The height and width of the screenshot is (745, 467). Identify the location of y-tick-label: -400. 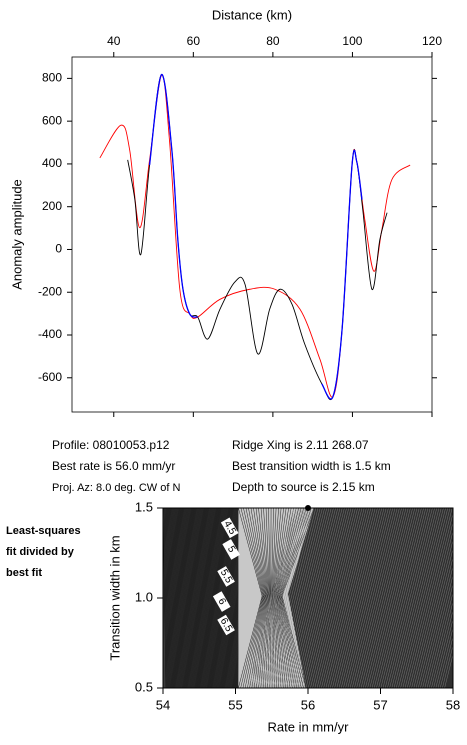
(50, 334).